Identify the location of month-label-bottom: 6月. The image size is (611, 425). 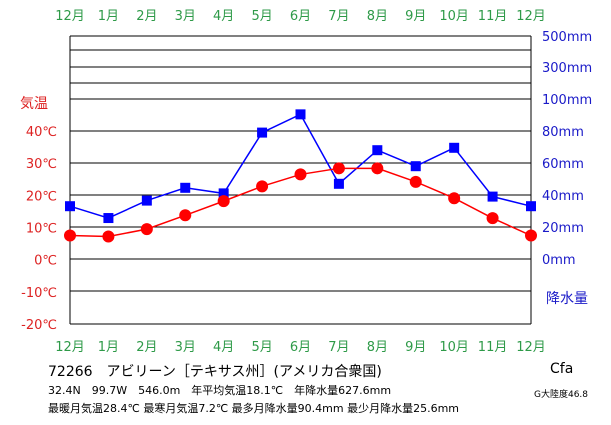
(300, 347).